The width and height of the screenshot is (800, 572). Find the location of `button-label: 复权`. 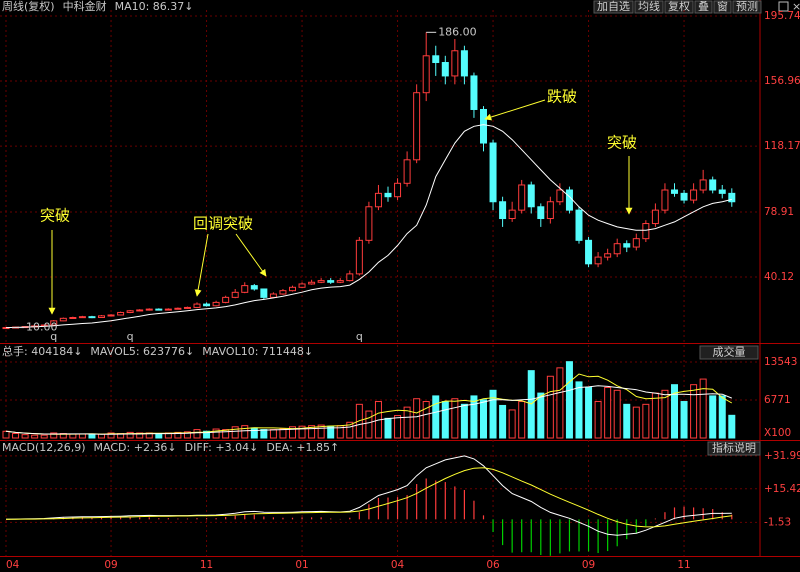

button-label: 复权 is located at coordinates (679, 6).